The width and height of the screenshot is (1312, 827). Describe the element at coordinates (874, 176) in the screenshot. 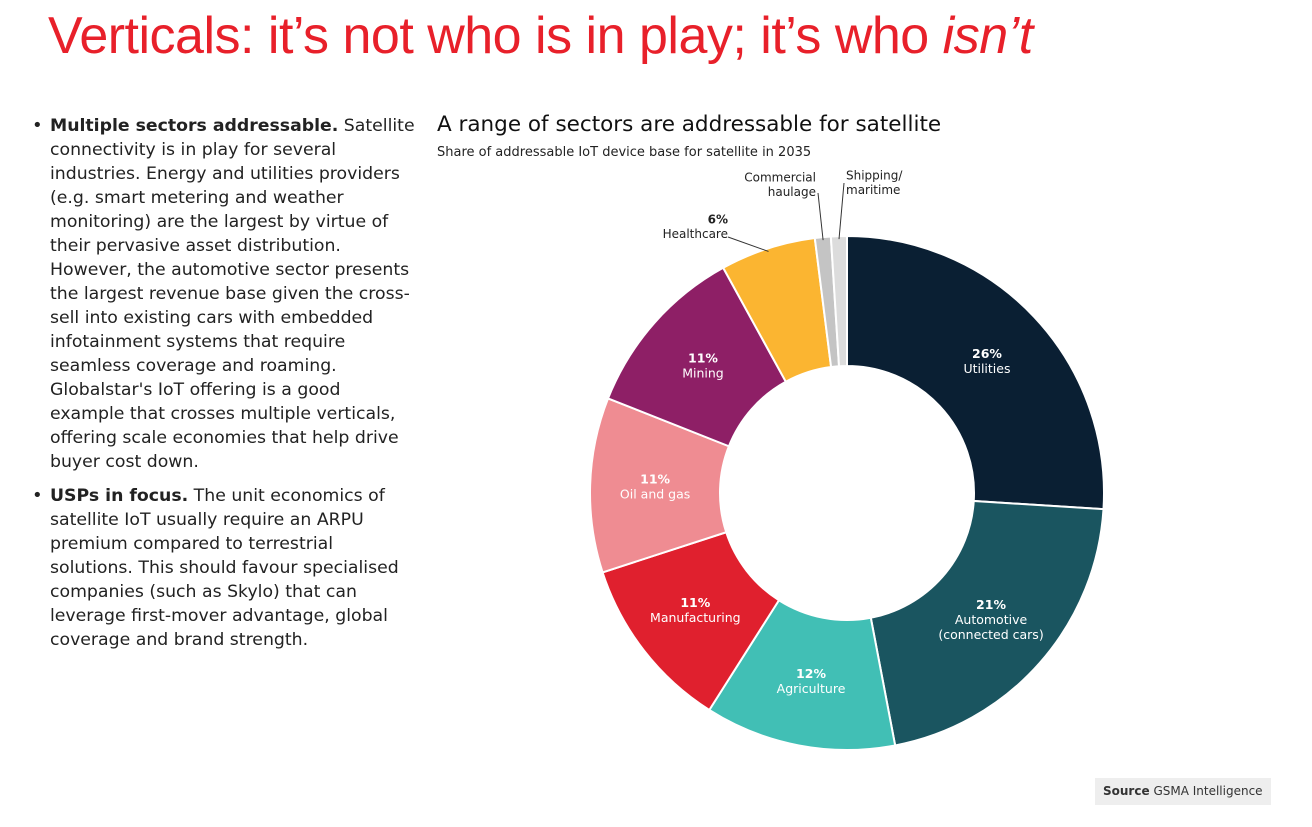

I see `callout-category-label: Shipping/` at that location.